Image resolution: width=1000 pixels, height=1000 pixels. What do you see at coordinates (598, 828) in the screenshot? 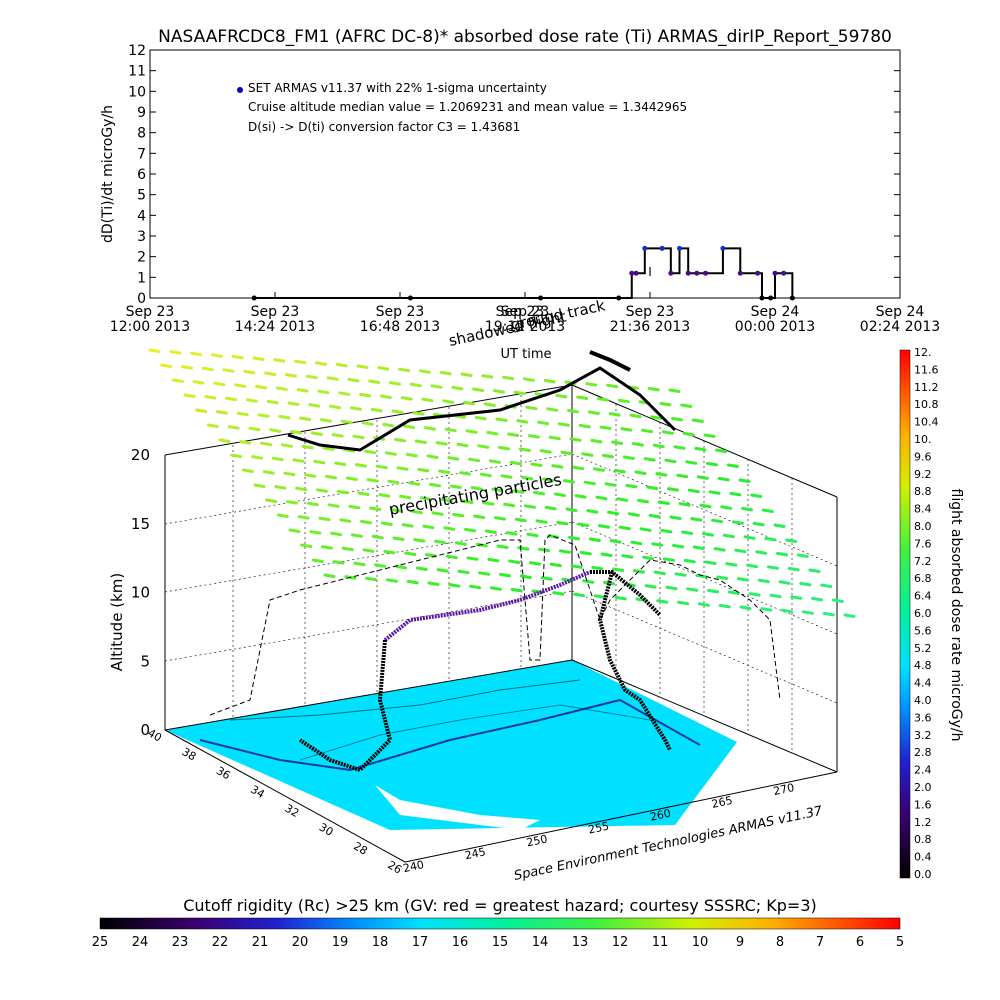
I see `longitude-tick-label: 255` at bounding box center [598, 828].